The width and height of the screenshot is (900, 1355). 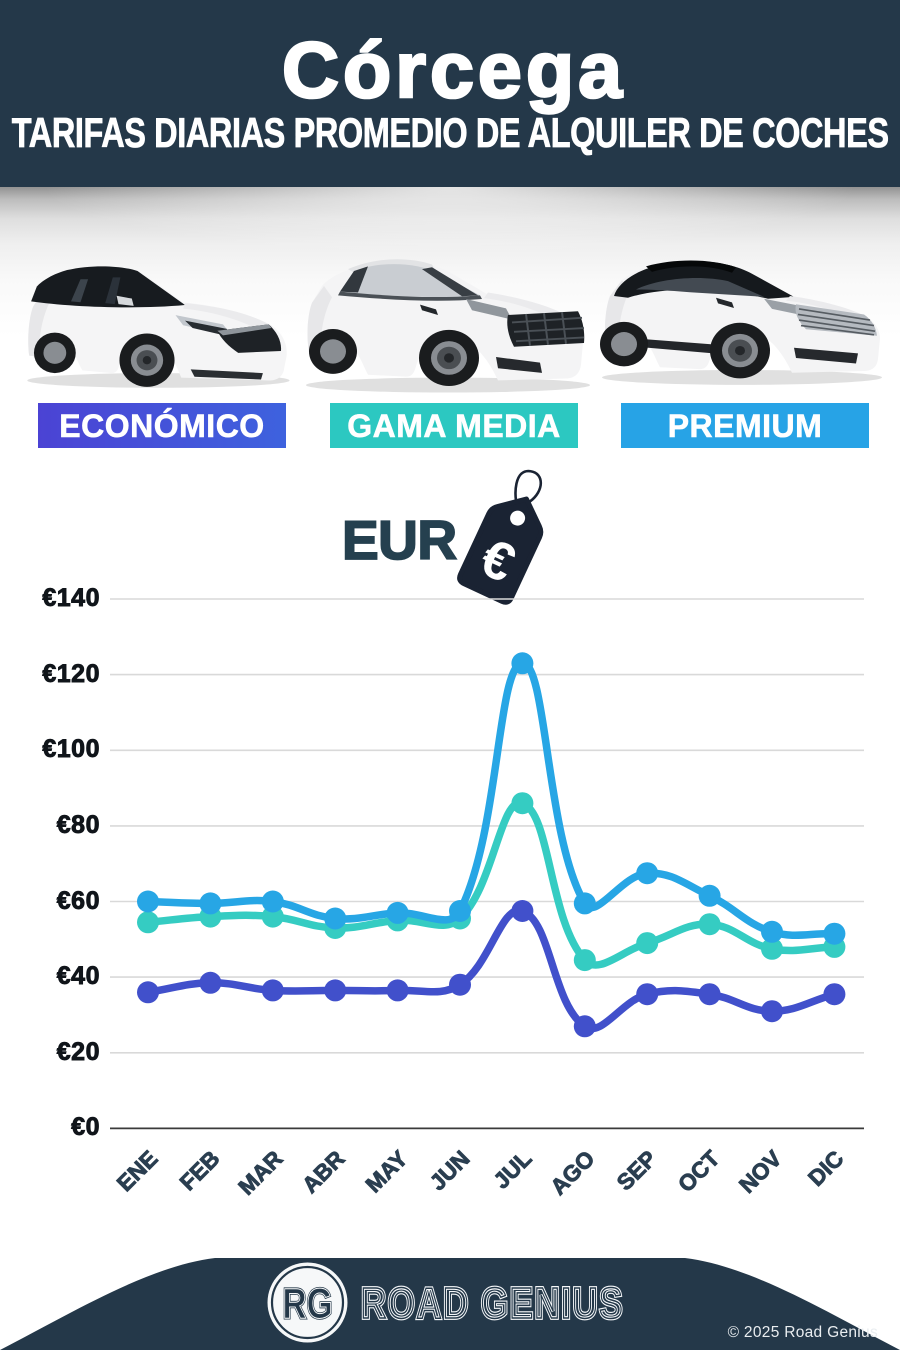 What do you see at coordinates (492, 1303) in the screenshot?
I see `svg-text: ROAD GENIUS` at bounding box center [492, 1303].